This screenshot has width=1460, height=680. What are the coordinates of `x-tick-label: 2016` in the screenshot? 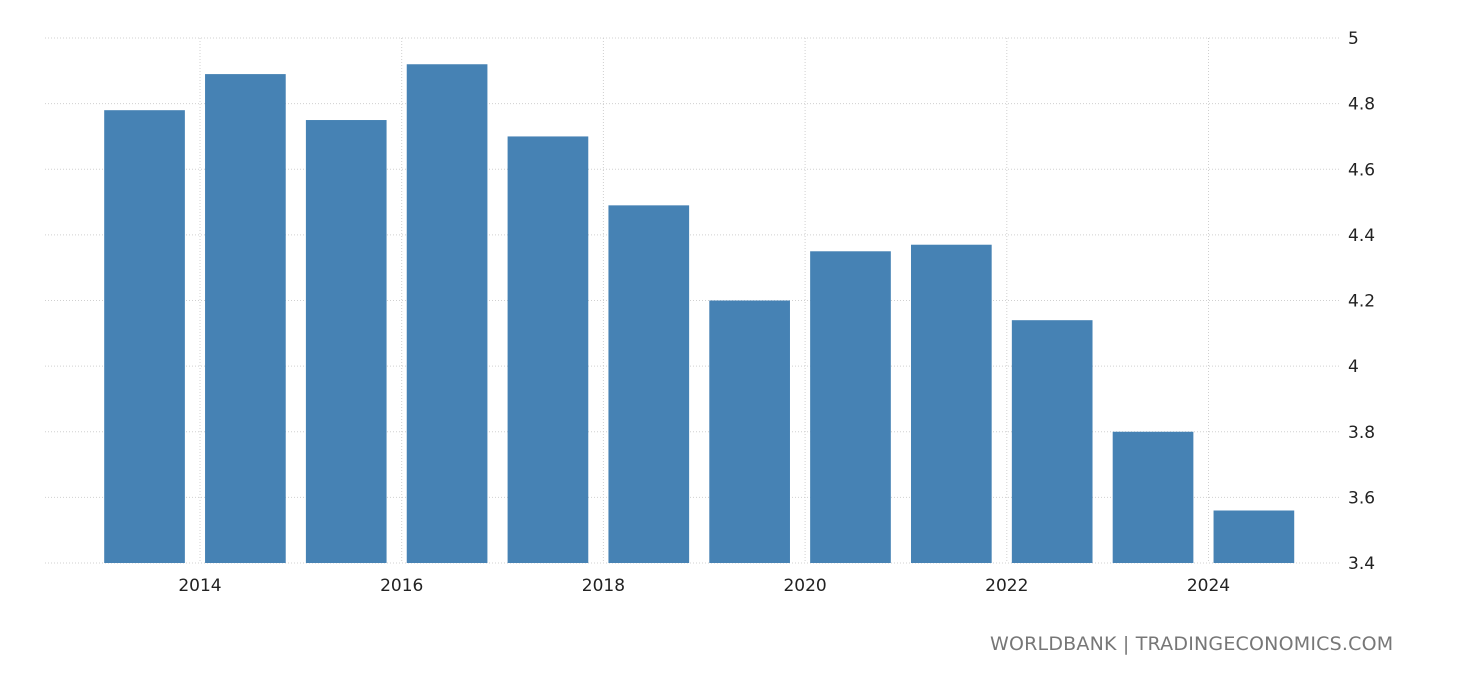 It's located at (401, 586).